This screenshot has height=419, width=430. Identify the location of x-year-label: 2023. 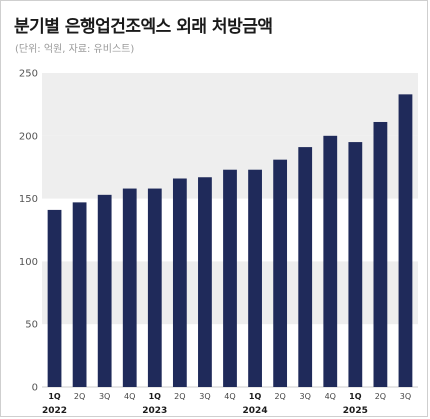
(154, 411).